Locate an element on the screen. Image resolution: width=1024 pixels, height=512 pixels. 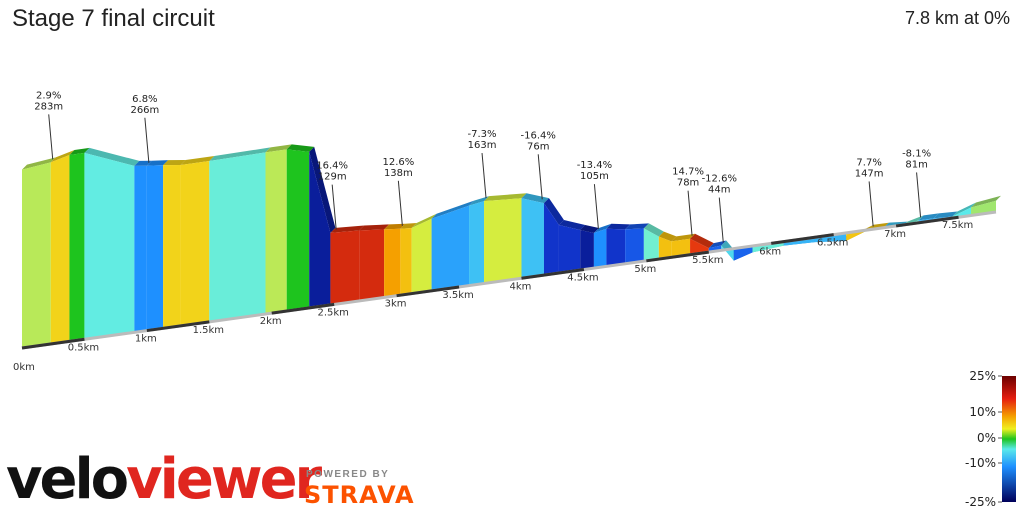
powered-by-label: POWERED BY is located at coordinates (348, 474).